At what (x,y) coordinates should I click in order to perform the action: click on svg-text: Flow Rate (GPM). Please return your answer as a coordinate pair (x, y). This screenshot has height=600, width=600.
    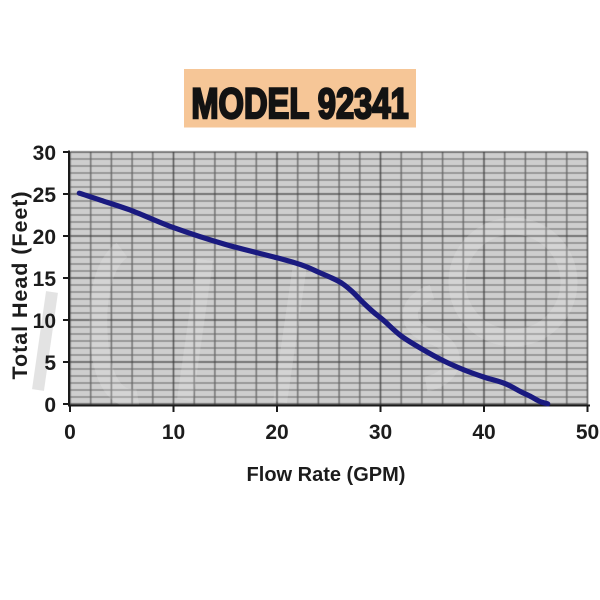
    Looking at the image, I should click on (326, 475).